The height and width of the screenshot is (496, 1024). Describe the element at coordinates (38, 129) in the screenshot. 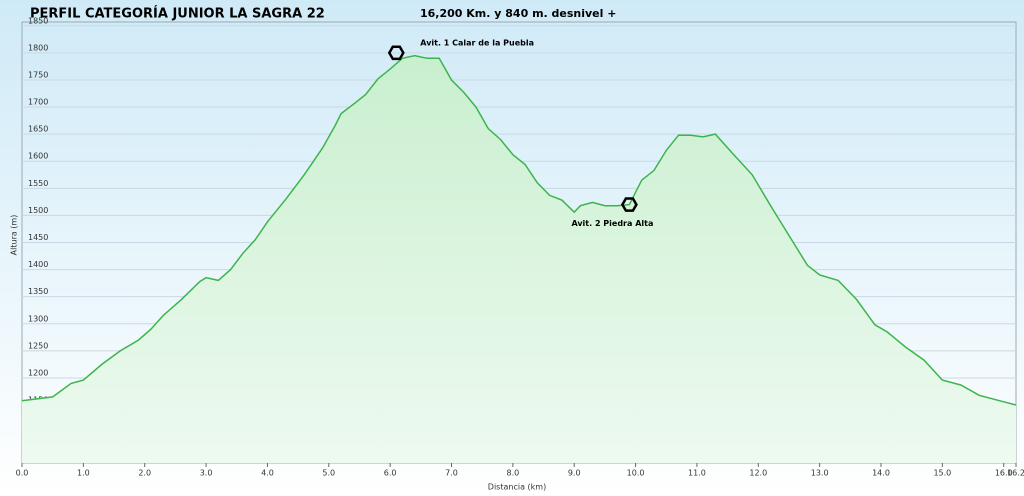

I see `y-tick-label: 1650` at that location.